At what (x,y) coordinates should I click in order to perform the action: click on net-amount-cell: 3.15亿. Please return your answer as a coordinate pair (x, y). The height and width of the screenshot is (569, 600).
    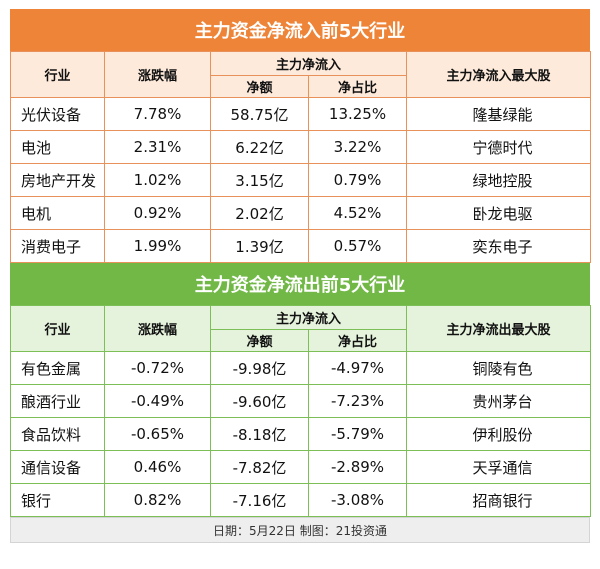
    Looking at the image, I should click on (259, 180).